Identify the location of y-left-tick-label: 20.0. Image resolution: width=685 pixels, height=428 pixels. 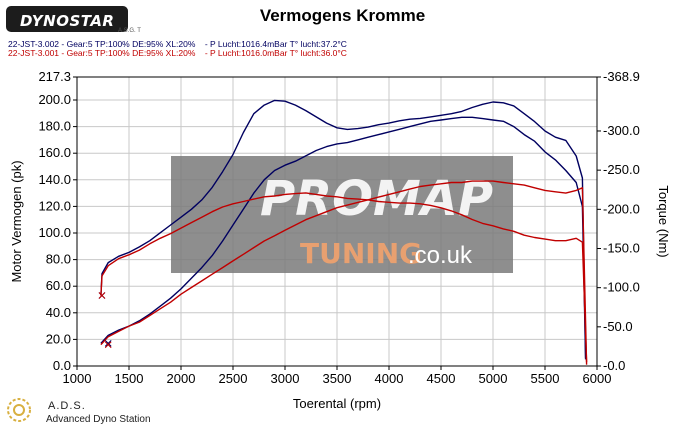
(58, 338).